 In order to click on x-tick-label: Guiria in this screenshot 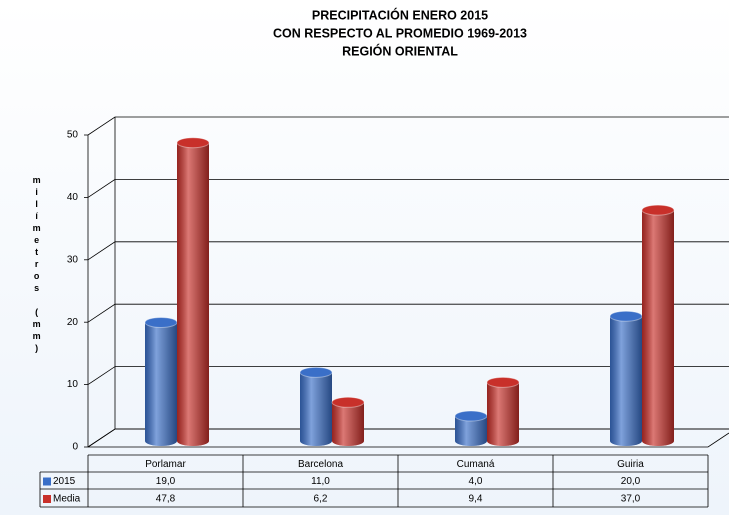, I will do `click(630, 464)`.